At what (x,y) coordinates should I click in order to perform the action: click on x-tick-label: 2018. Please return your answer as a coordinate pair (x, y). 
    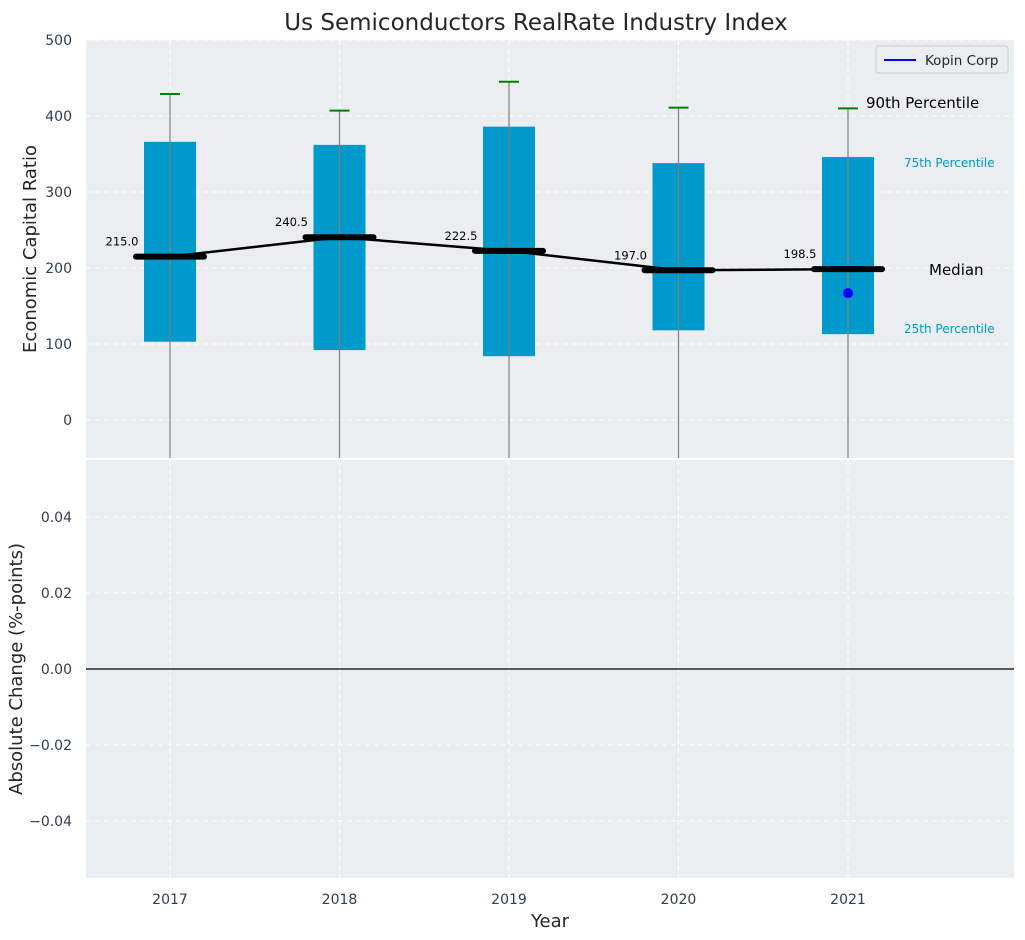
    Looking at the image, I should click on (340, 900).